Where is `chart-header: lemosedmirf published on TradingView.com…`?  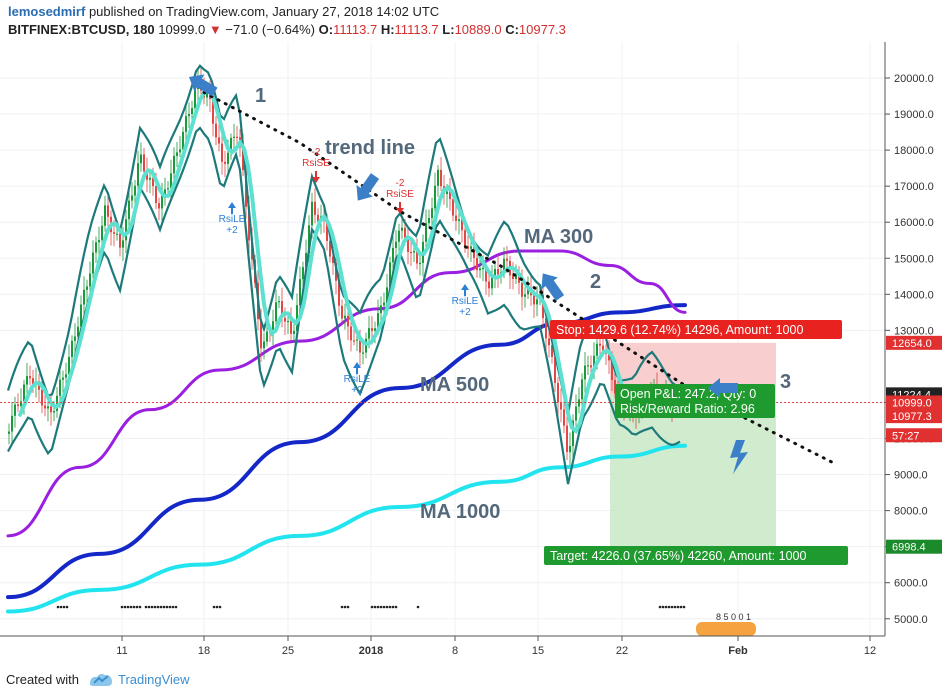 chart-header: lemosedmirf published on TradingView.com… is located at coordinates (471, 20).